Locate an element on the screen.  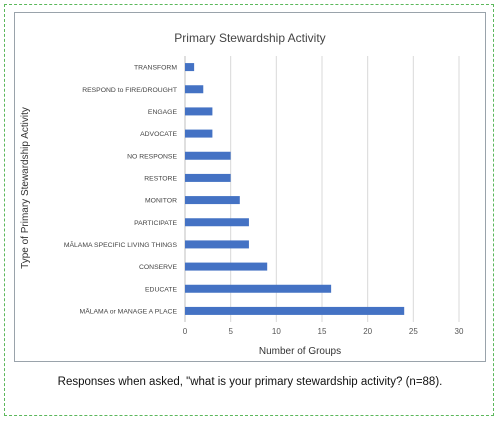
category-label: RESTORE is located at coordinates (160, 178).